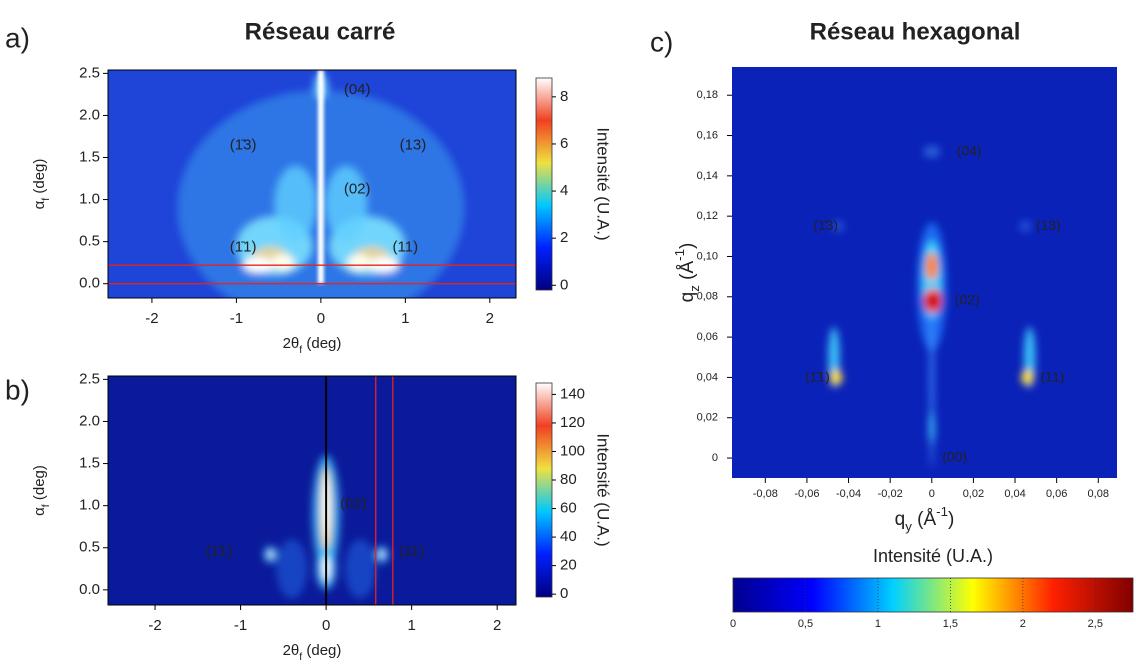  I want to click on x-tick-label: 1, so click(411, 625).